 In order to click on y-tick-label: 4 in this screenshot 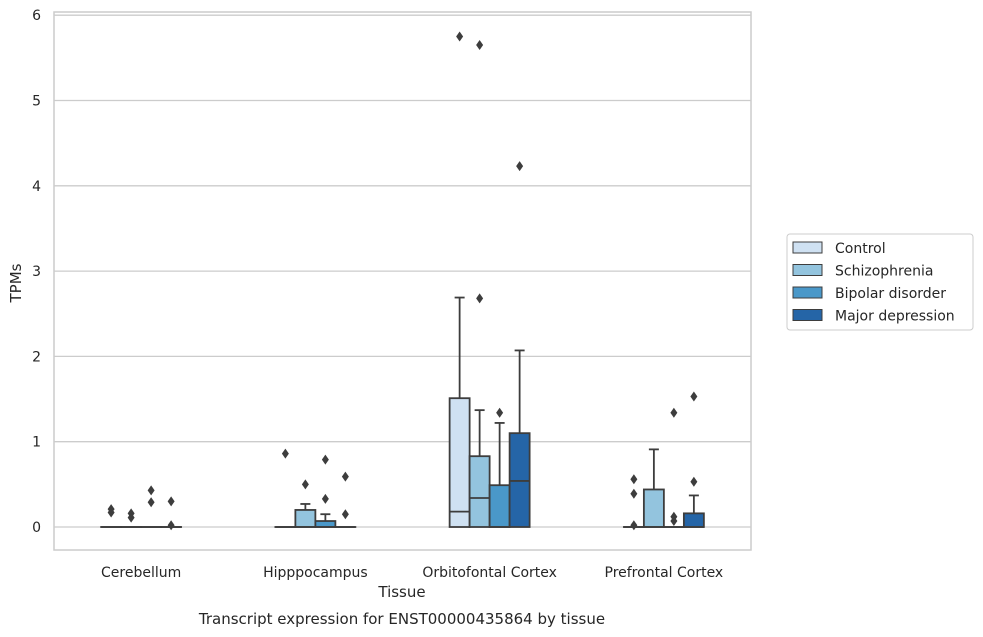, I will do `click(36, 187)`.